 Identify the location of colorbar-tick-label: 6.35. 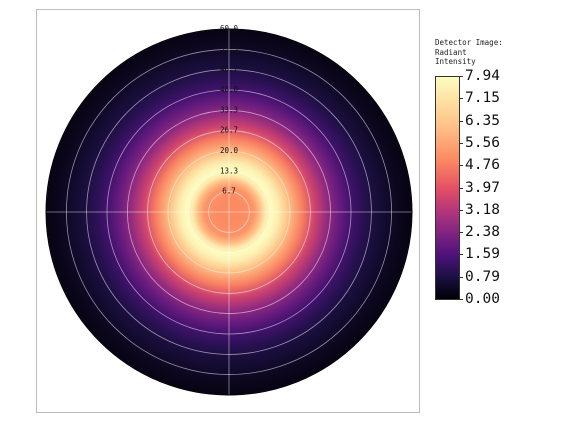
(482, 120).